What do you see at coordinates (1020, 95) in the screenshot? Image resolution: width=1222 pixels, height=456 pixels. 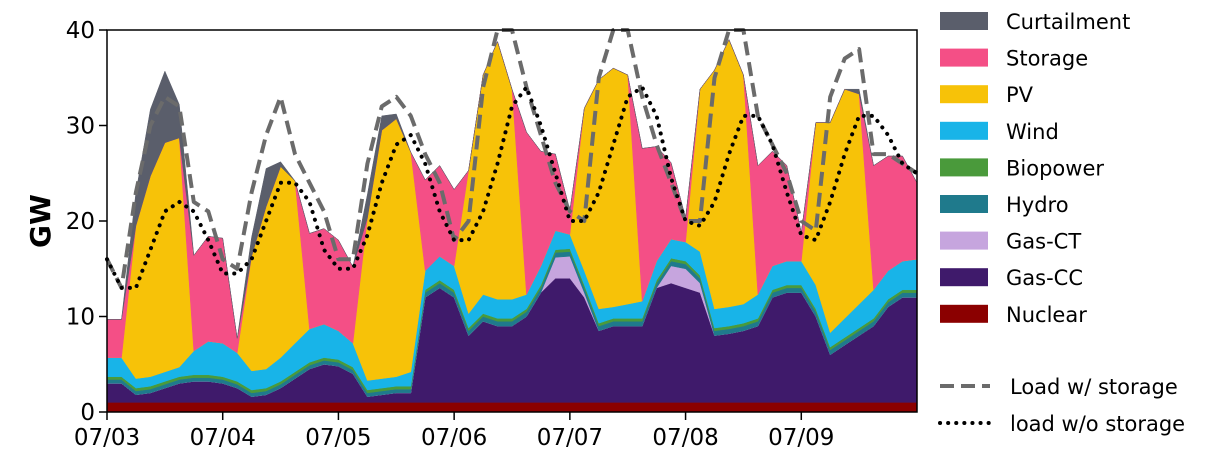 I see `legend-label: PV` at bounding box center [1020, 95].